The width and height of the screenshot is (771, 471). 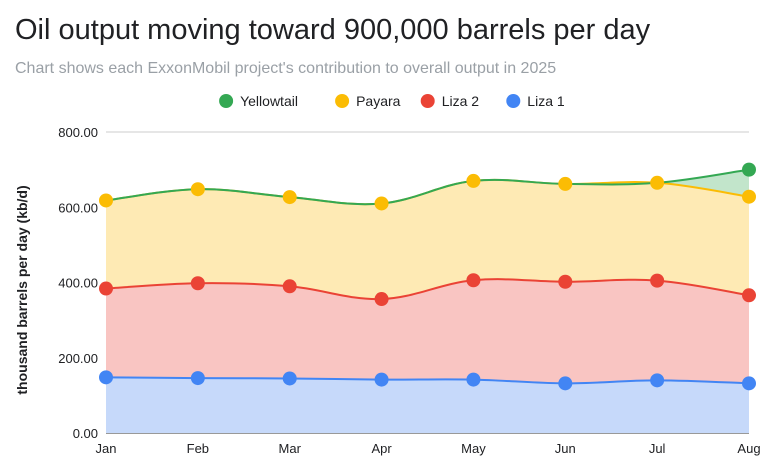 I want to click on legend-label-yellowtail: Yellowtail, so click(x=269, y=101).